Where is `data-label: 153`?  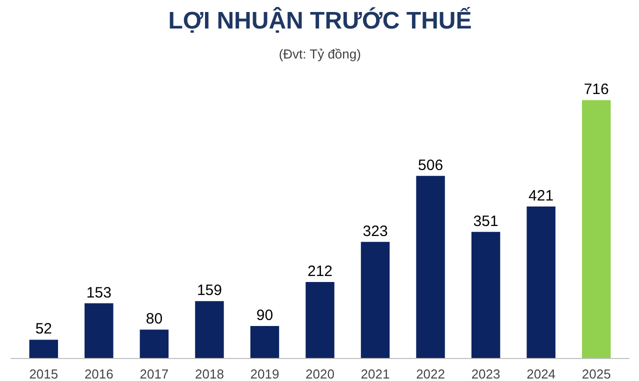
data-label: 153 is located at coordinates (99, 293).